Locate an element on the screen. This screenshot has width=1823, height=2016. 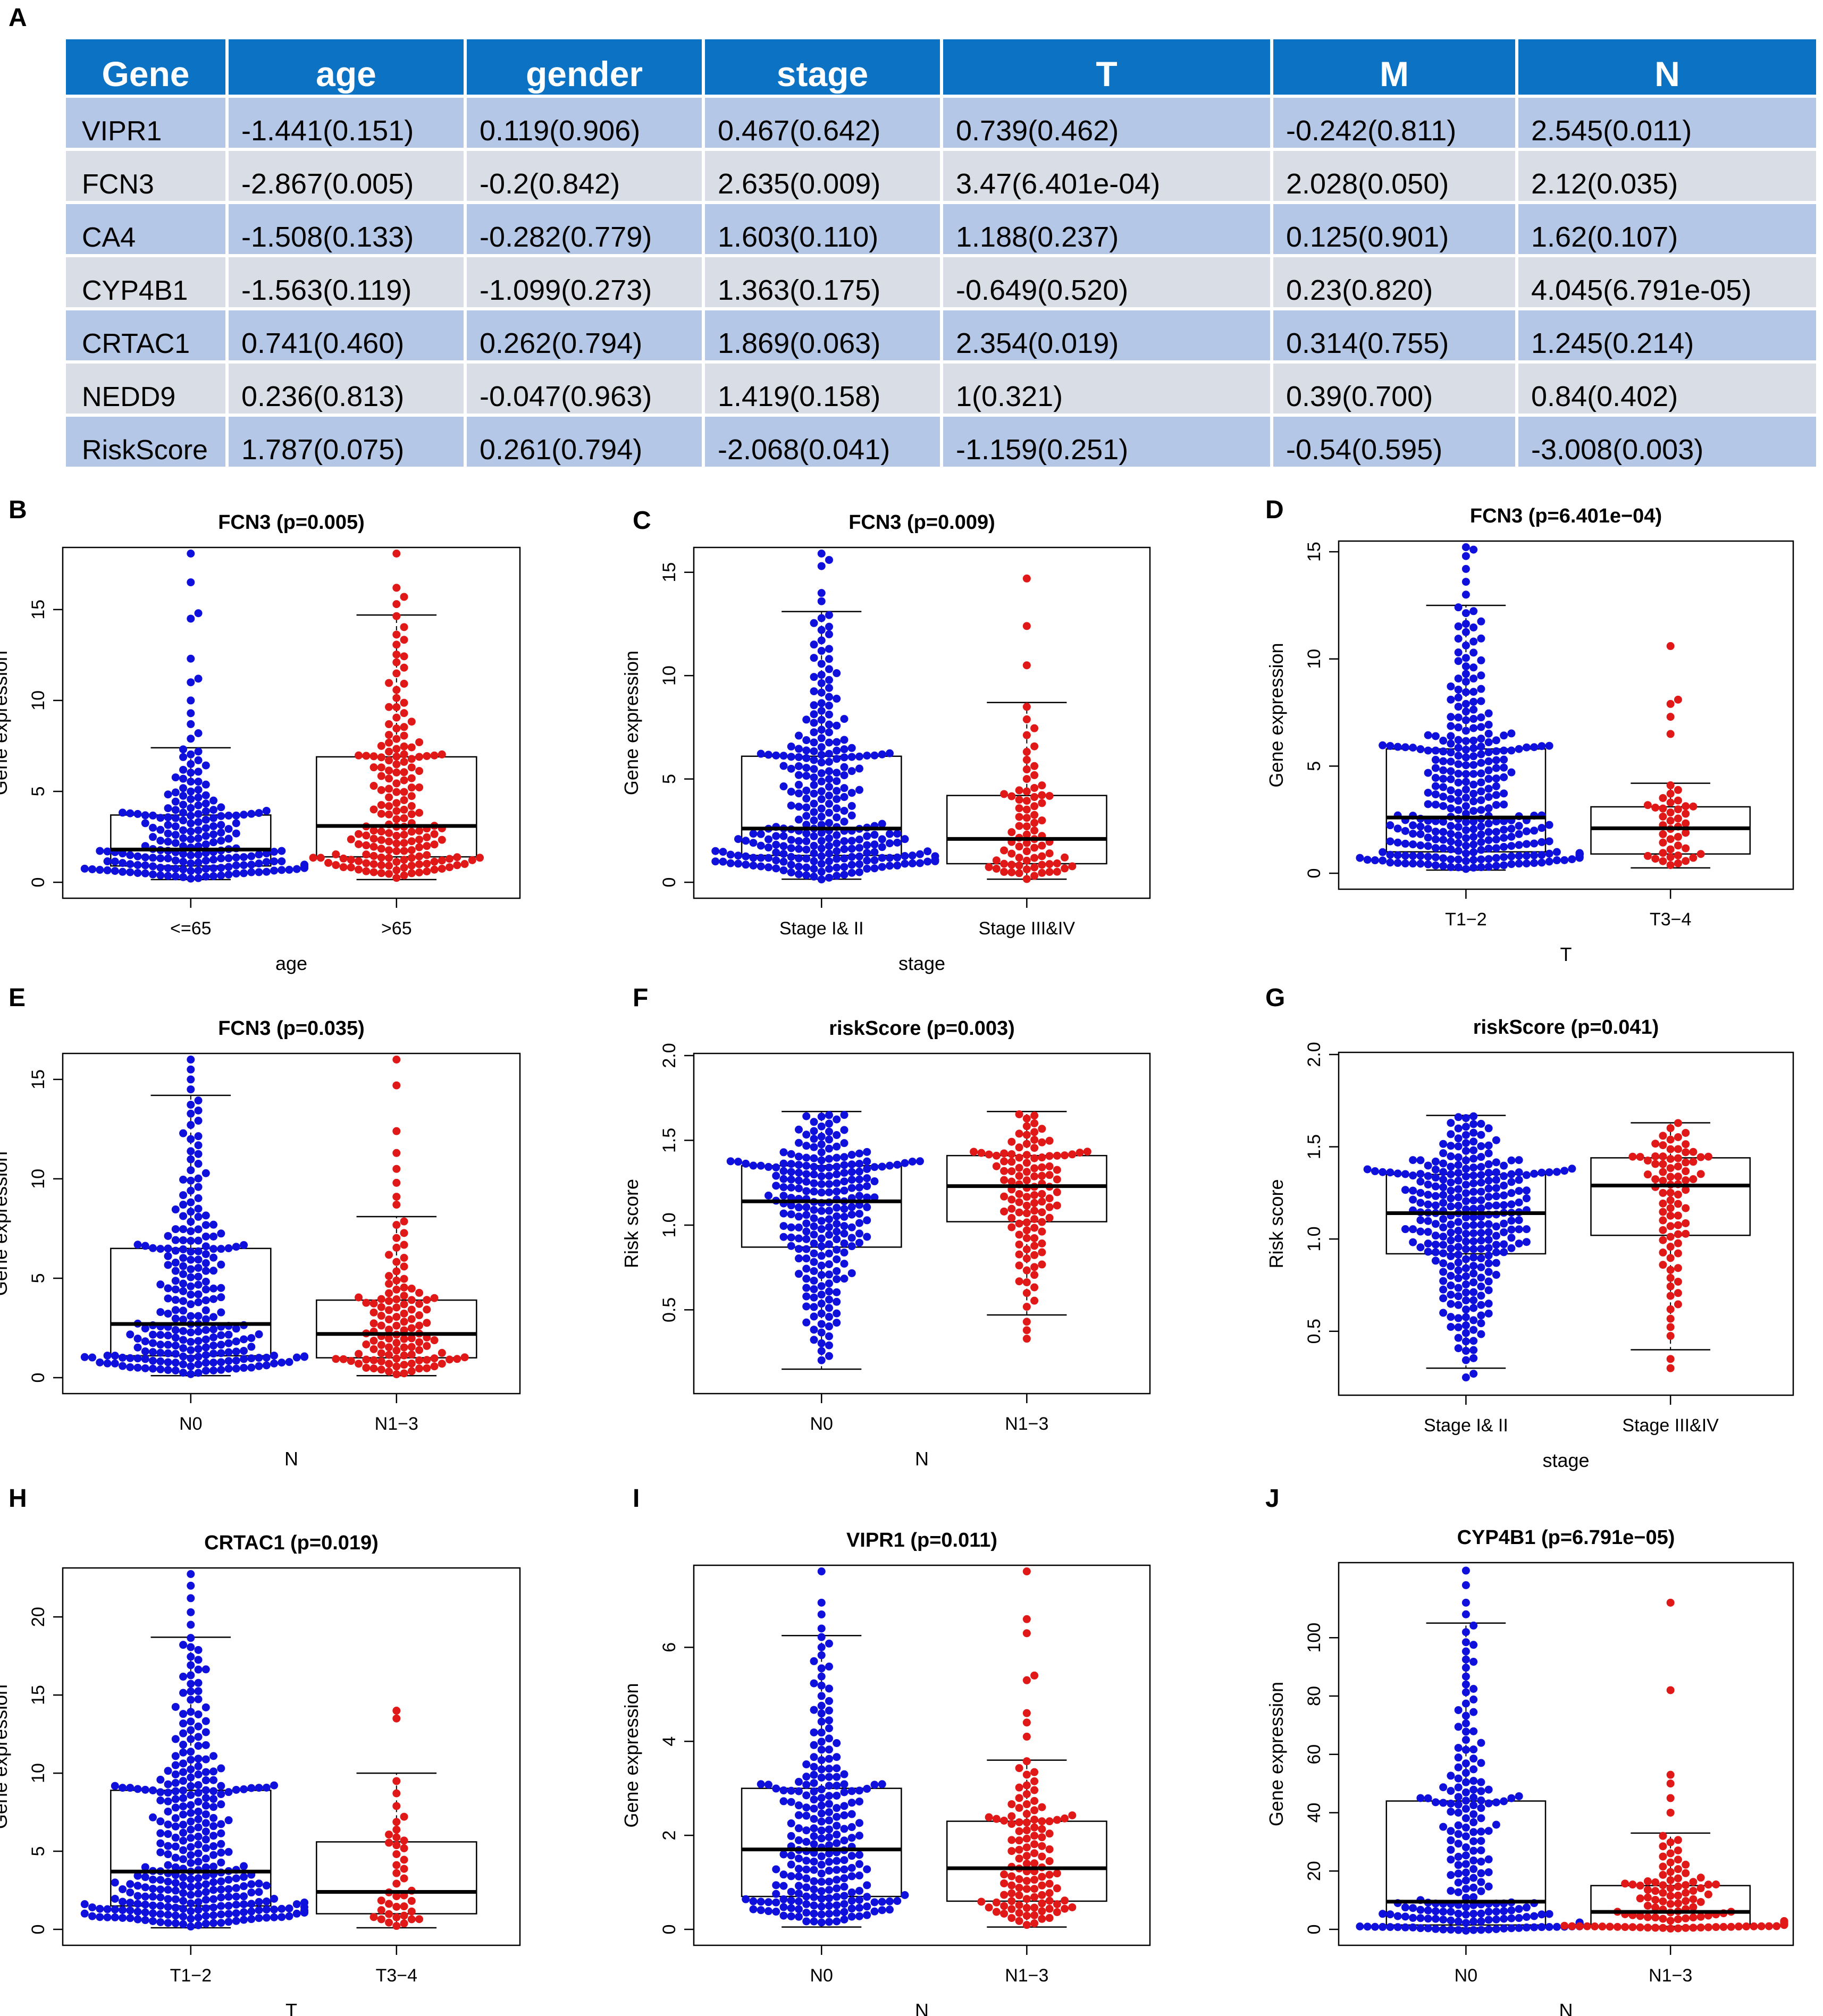
panel-label: J is located at coordinates (1272, 1498).